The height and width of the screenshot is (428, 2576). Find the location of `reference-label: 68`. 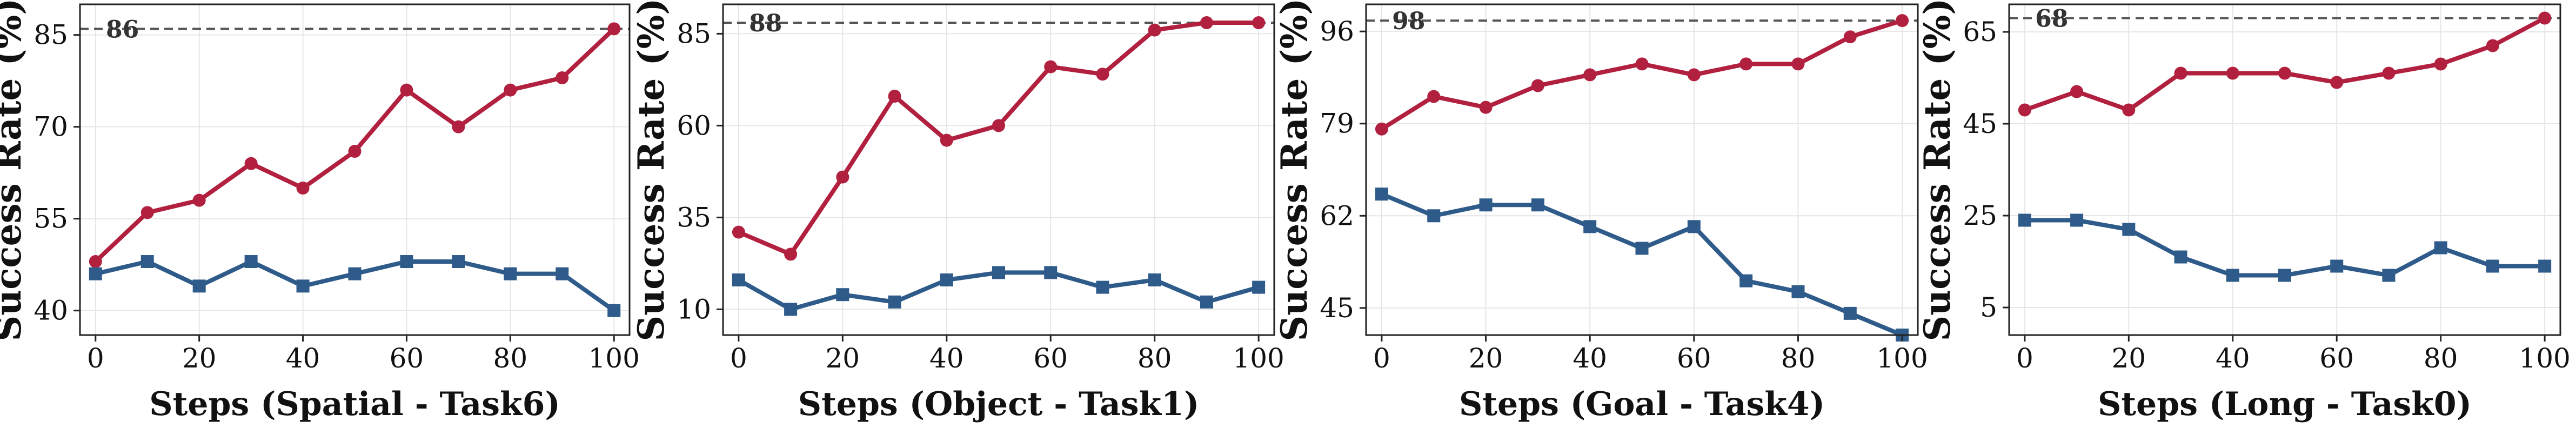

reference-label: 68 is located at coordinates (2051, 19).